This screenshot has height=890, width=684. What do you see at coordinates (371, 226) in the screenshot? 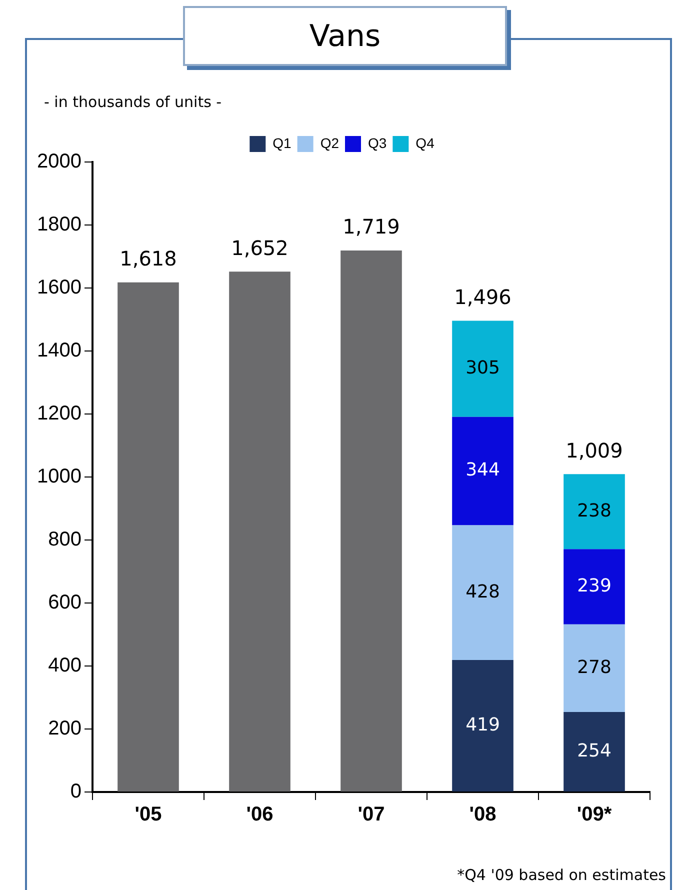
I see `total-label: 1,719` at bounding box center [371, 226].